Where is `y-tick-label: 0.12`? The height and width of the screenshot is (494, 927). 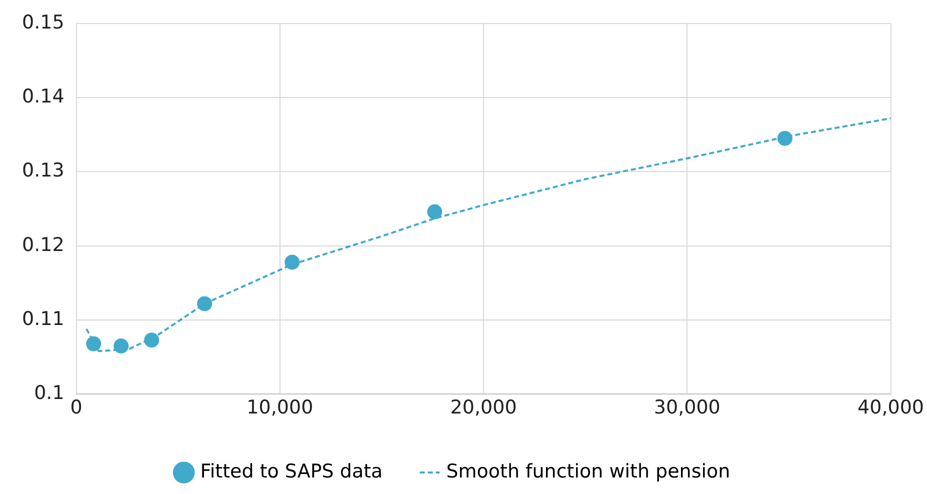
y-tick-label: 0.12 is located at coordinates (43, 245).